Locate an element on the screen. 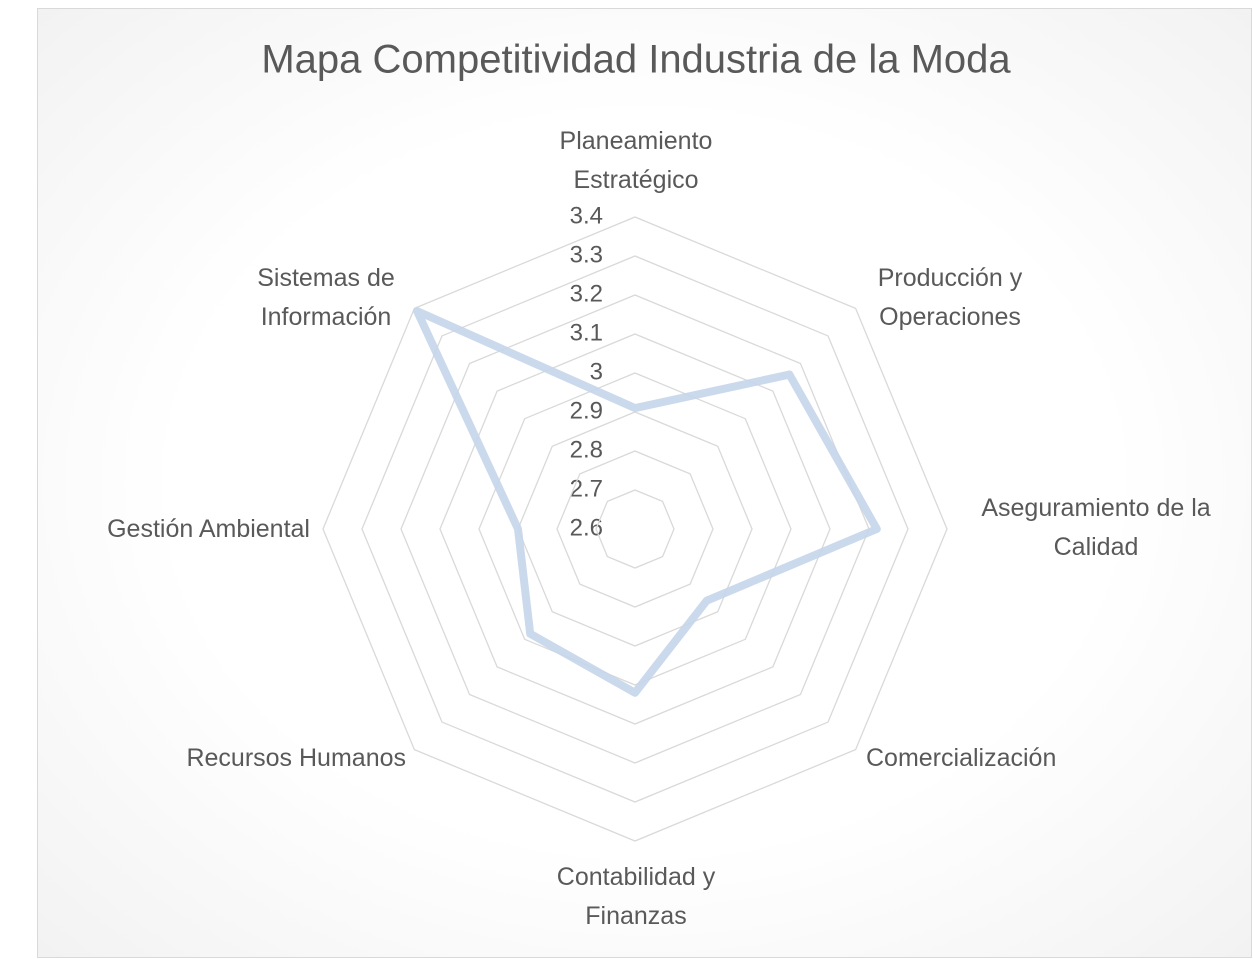  r-tick-label: 2.9 is located at coordinates (586, 410).